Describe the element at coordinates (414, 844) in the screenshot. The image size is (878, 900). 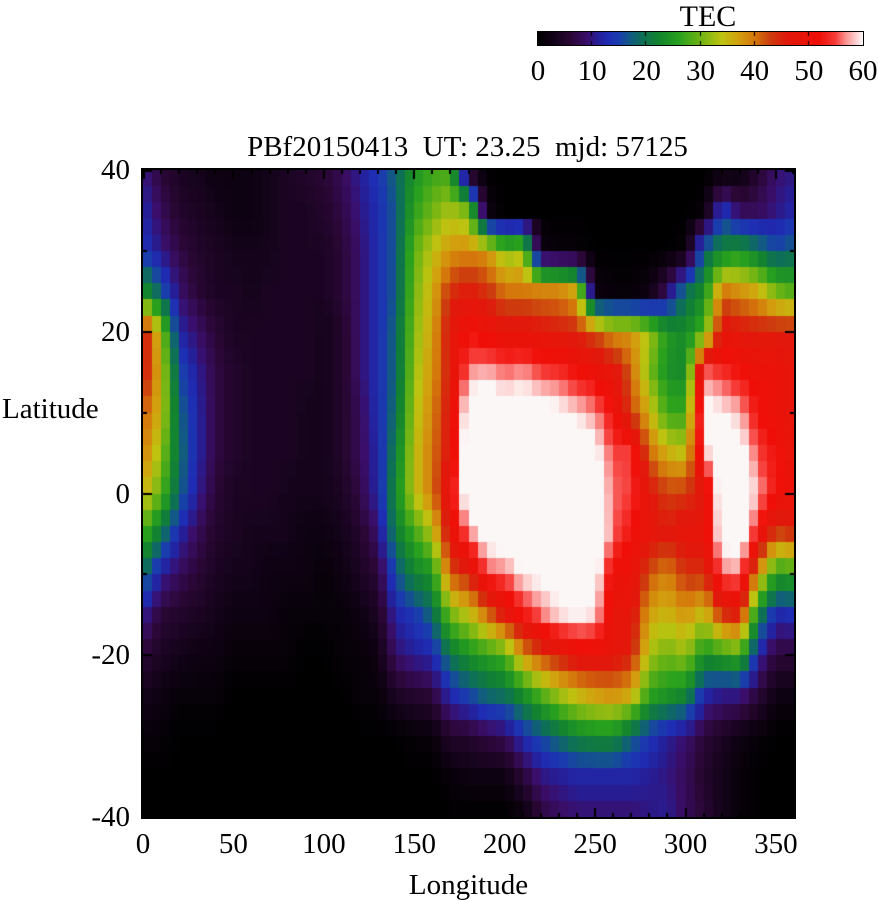
I see `x-tick-label: 150` at that location.